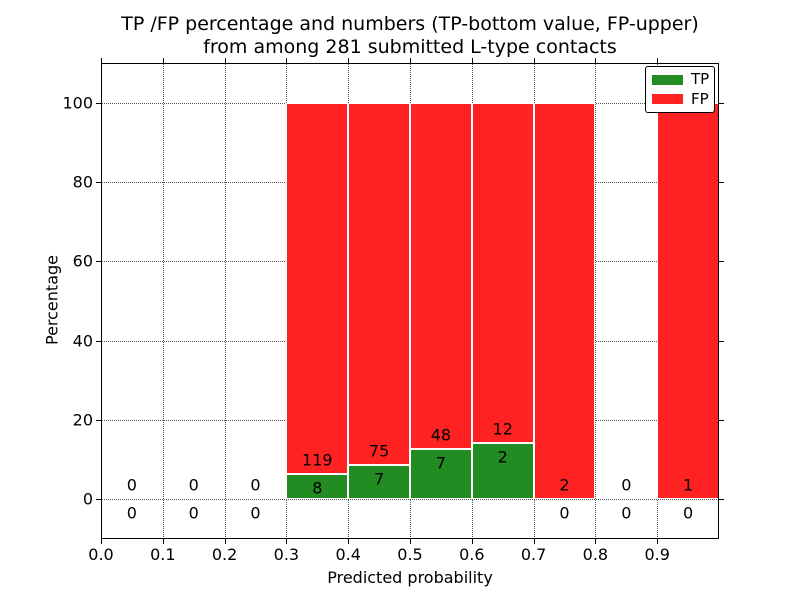 This screenshot has height=600, width=800. Describe the element at coordinates (688, 485) in the screenshot. I see `fp-count-label: 1` at that location.